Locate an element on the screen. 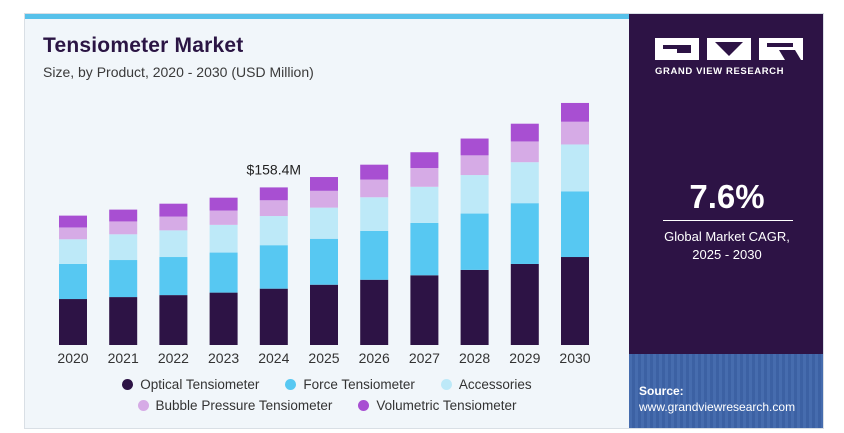 This screenshot has height=433, width=844. legend-item-bubble: Bubble Pressure Tensiometer is located at coordinates (235, 405).